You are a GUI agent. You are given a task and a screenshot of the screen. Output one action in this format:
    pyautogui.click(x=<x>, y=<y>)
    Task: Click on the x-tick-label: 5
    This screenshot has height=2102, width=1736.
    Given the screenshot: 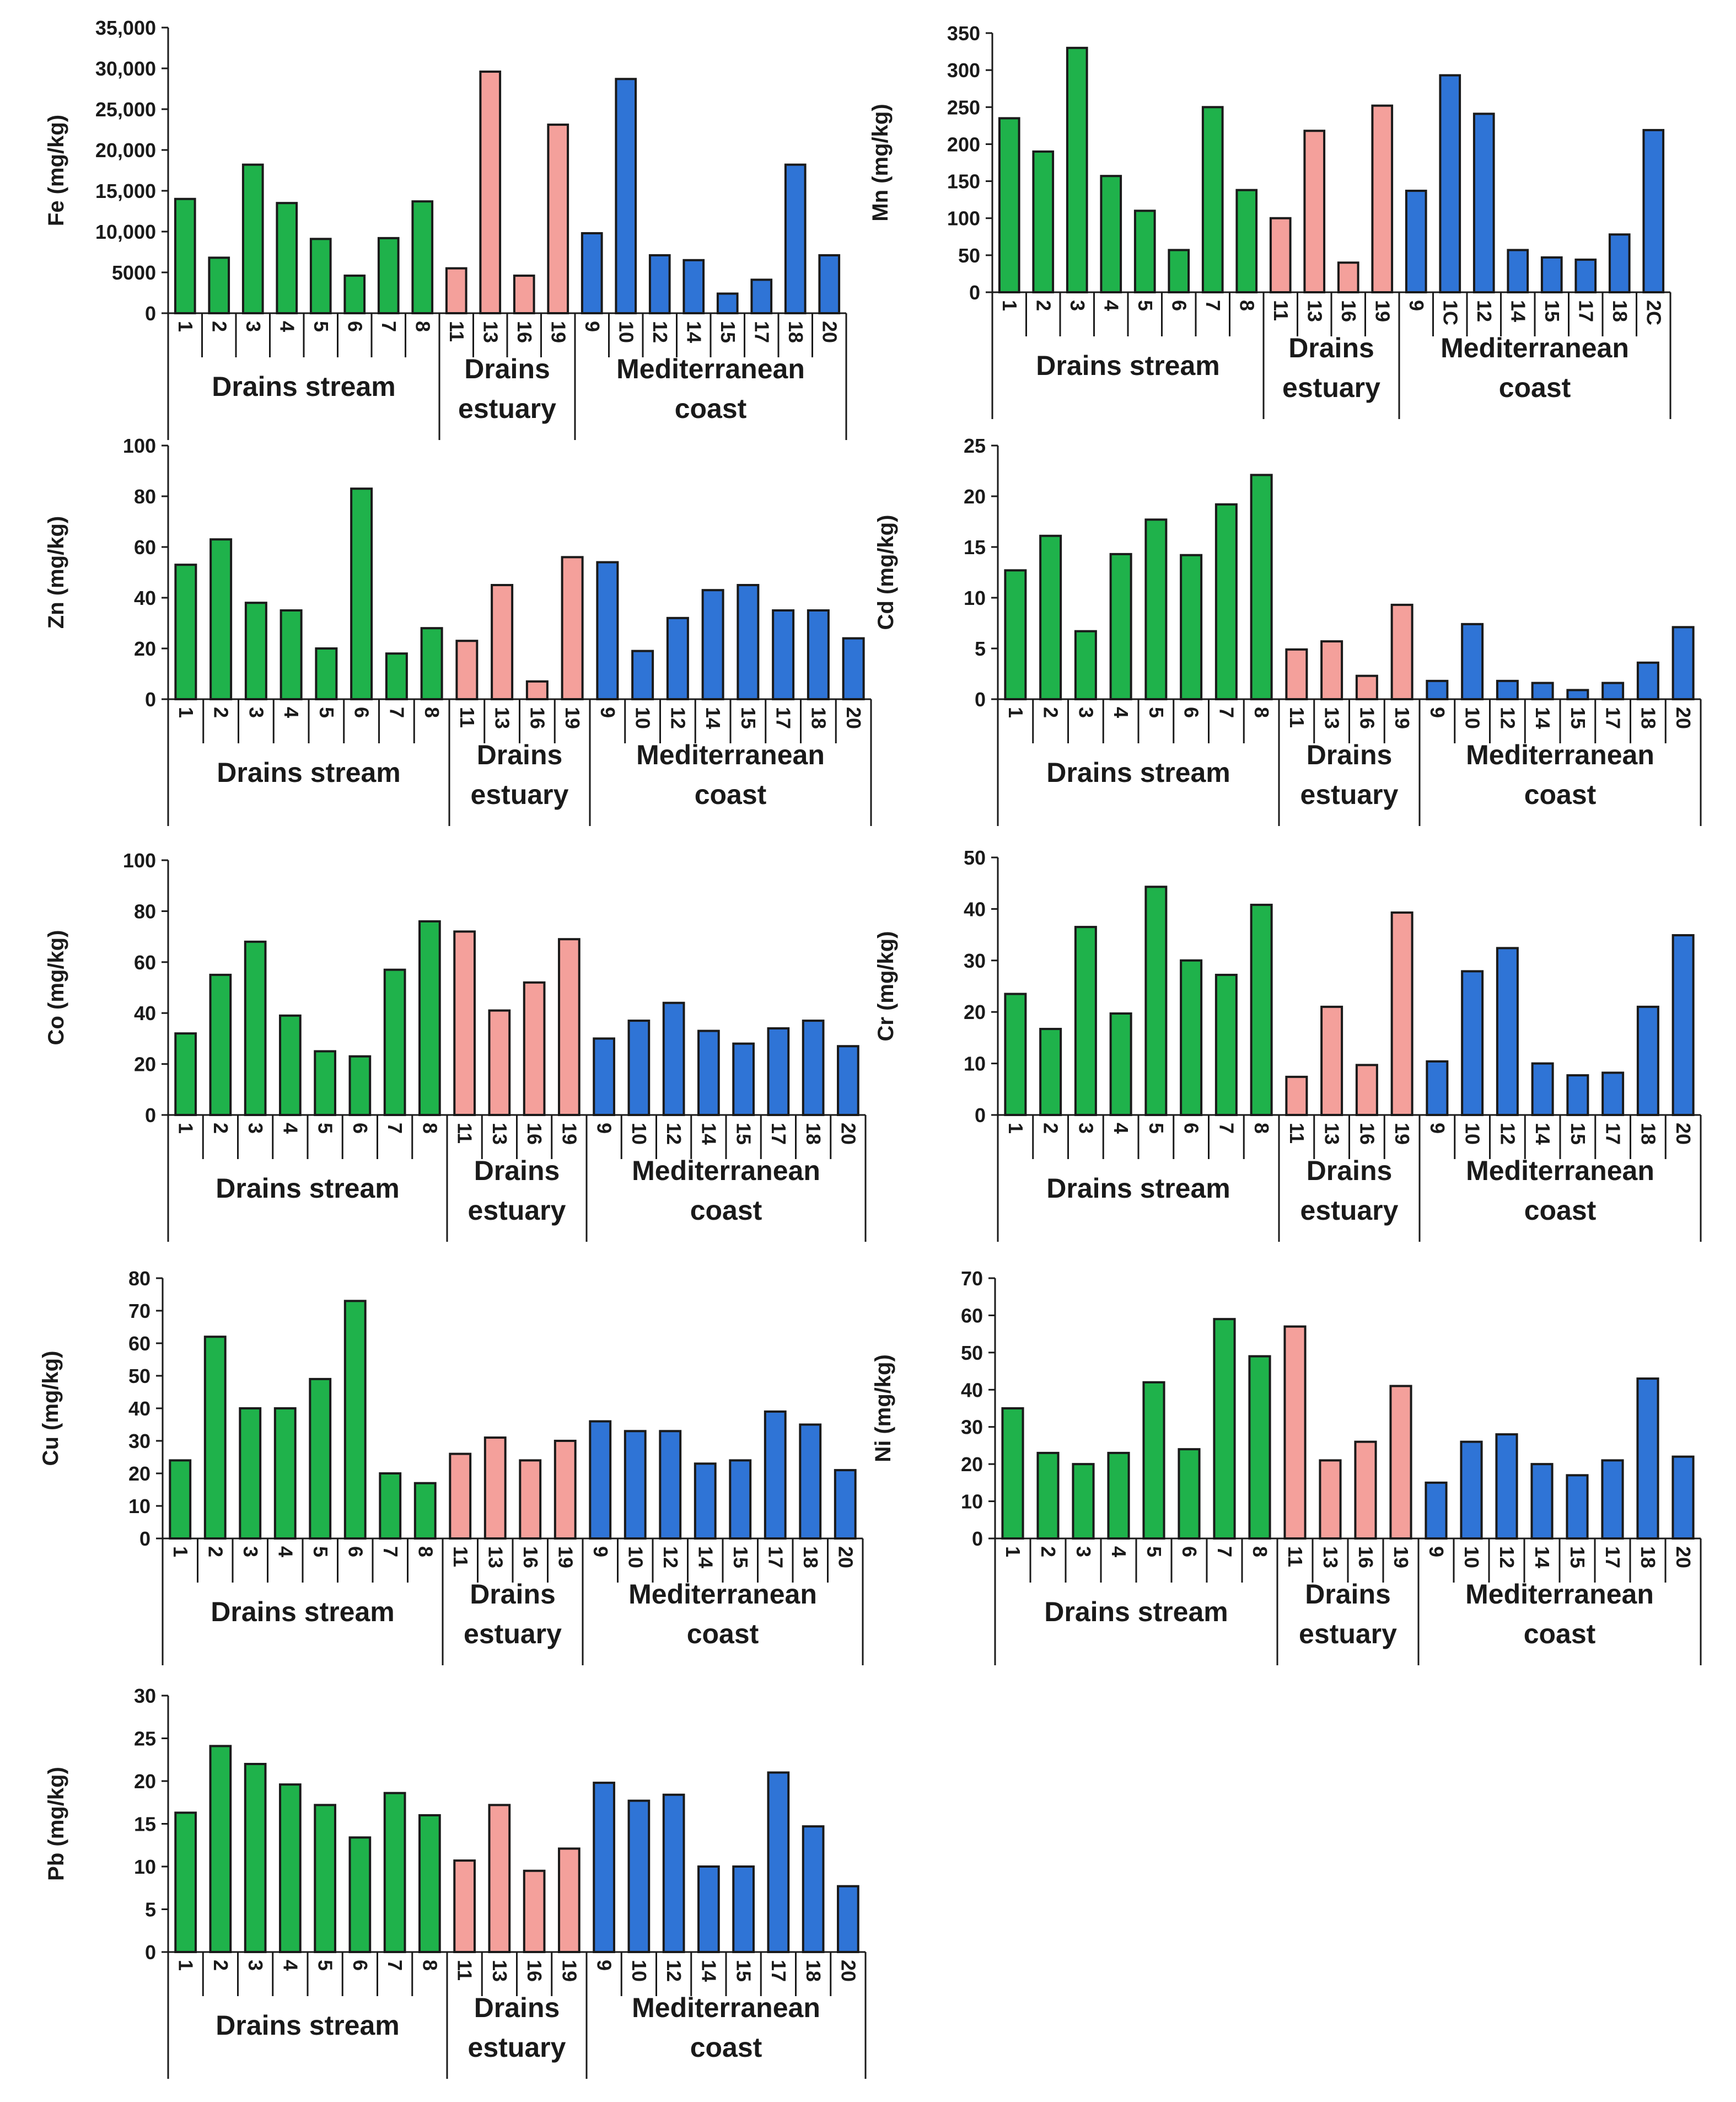 What is the action you would take?
    pyautogui.click(x=321, y=326)
    